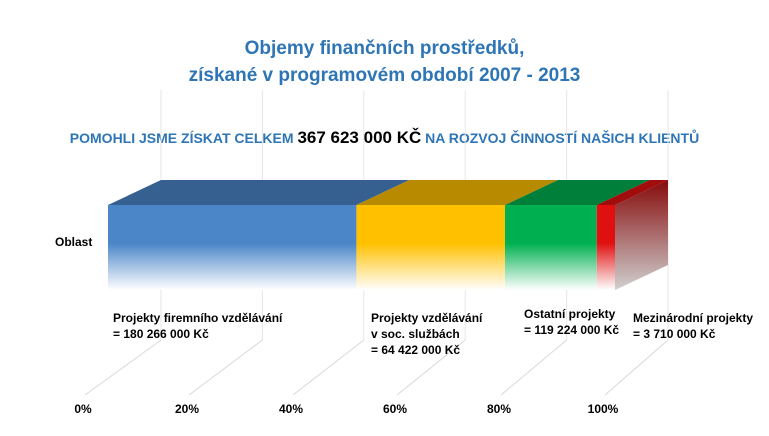  I want to click on x-tick-label: 60%, so click(395, 409).